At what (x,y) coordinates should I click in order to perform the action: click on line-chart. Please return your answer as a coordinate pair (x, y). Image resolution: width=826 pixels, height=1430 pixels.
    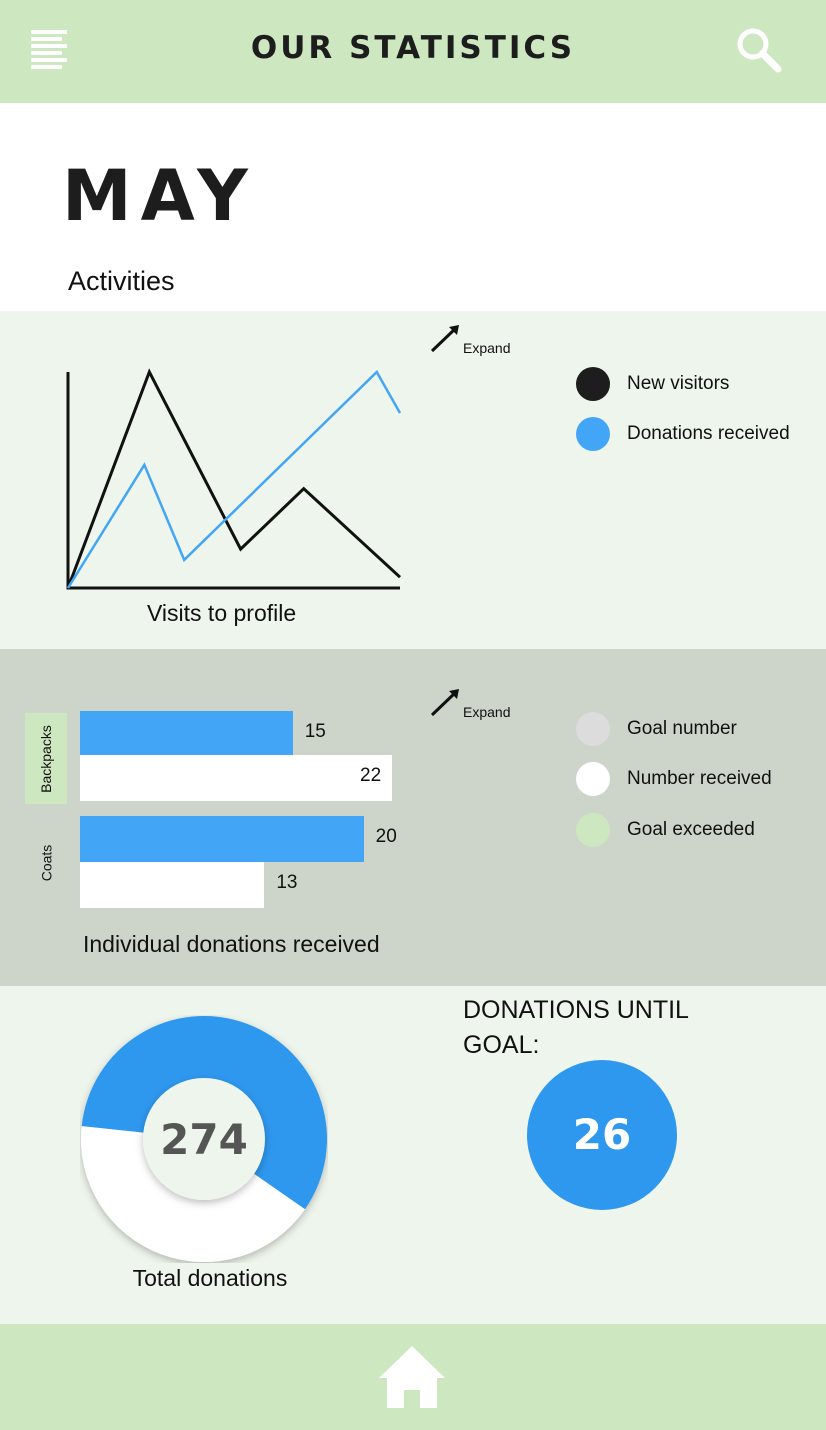
    Looking at the image, I should click on (234, 479).